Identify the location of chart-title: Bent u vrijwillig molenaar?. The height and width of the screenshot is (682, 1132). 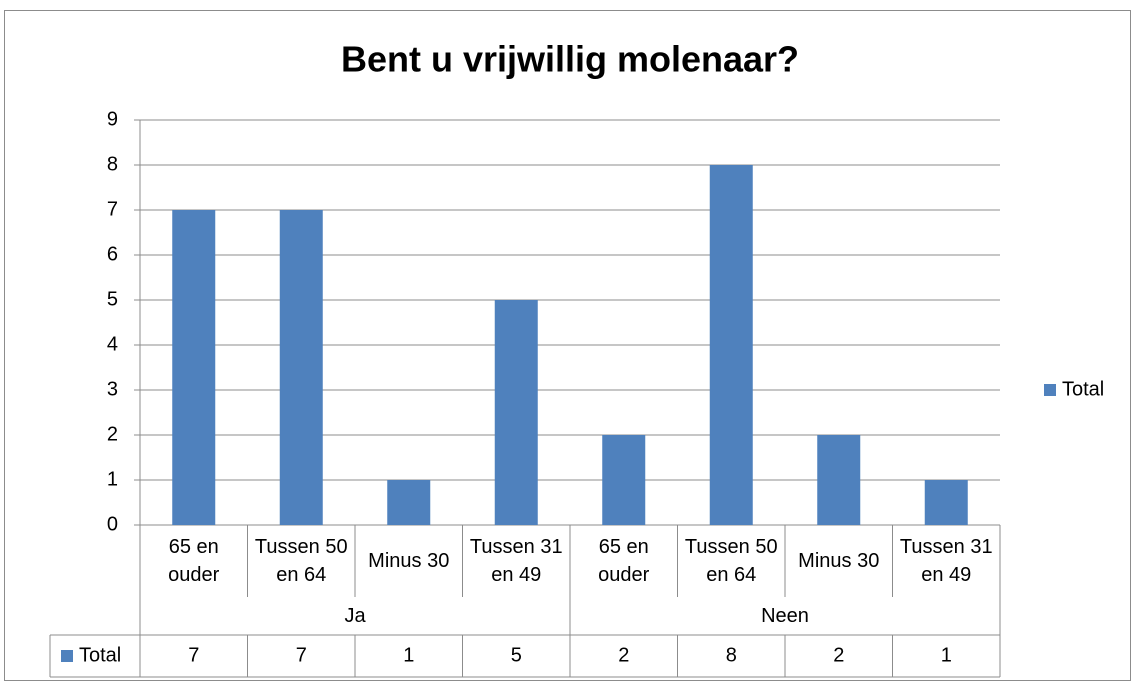
(570, 59).